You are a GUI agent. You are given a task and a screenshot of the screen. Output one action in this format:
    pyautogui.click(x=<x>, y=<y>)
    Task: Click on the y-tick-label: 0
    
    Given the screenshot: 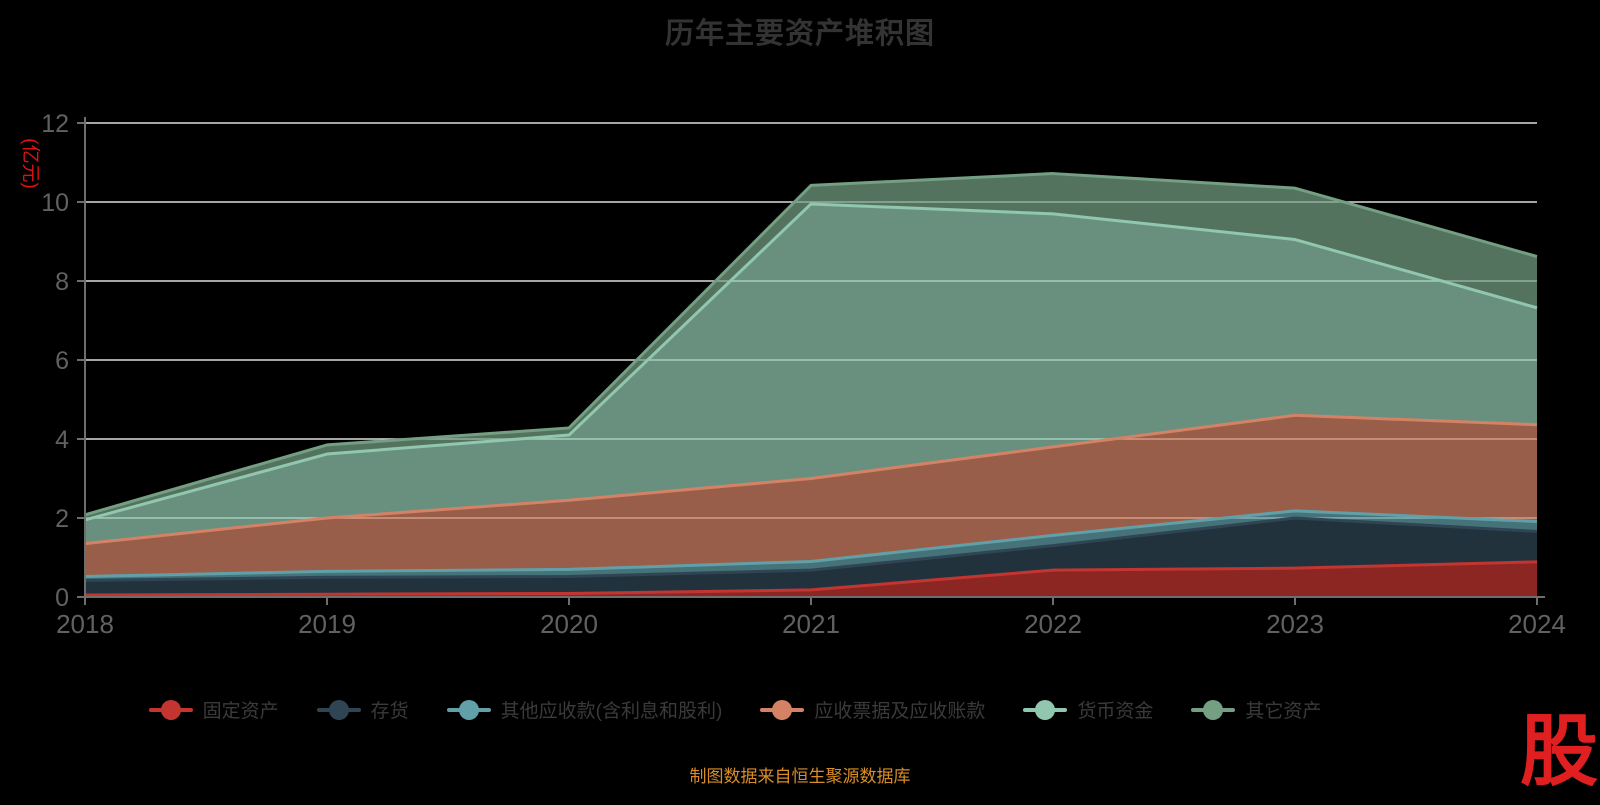 What is the action you would take?
    pyautogui.click(x=62, y=598)
    